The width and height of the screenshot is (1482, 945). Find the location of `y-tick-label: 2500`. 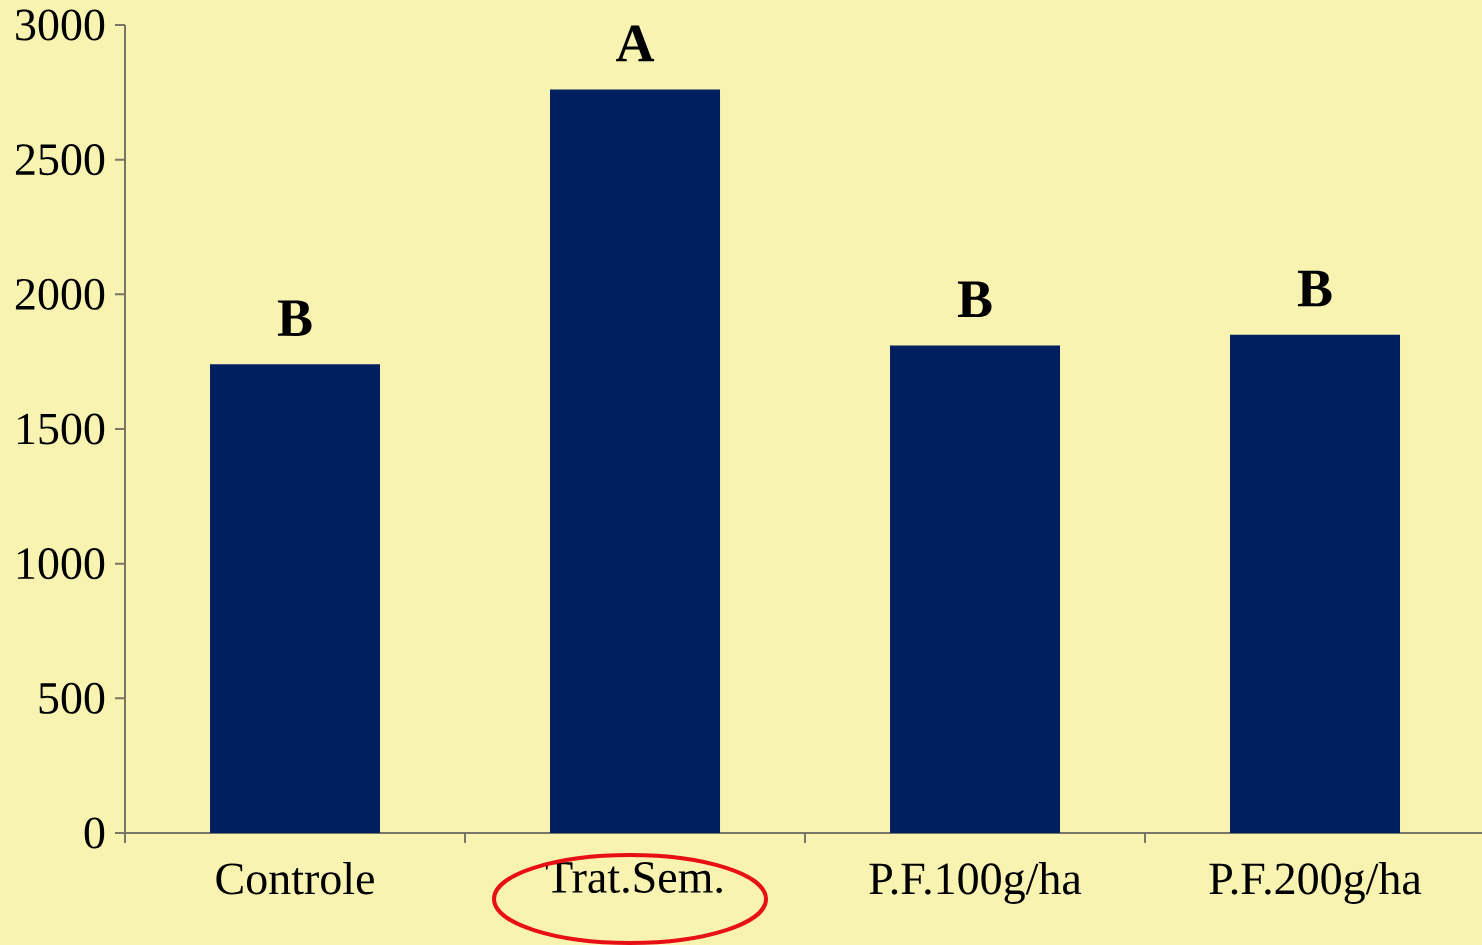

y-tick-label: 2500 is located at coordinates (60, 160).